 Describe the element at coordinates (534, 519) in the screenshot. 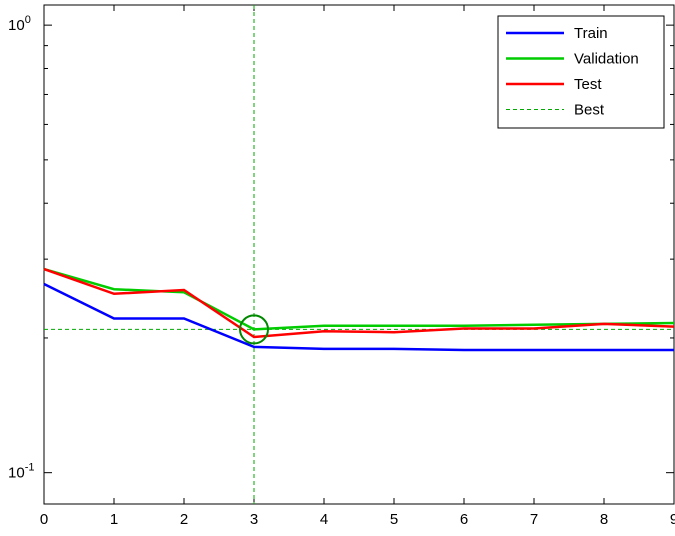

I see `x-tick-label: 7` at that location.